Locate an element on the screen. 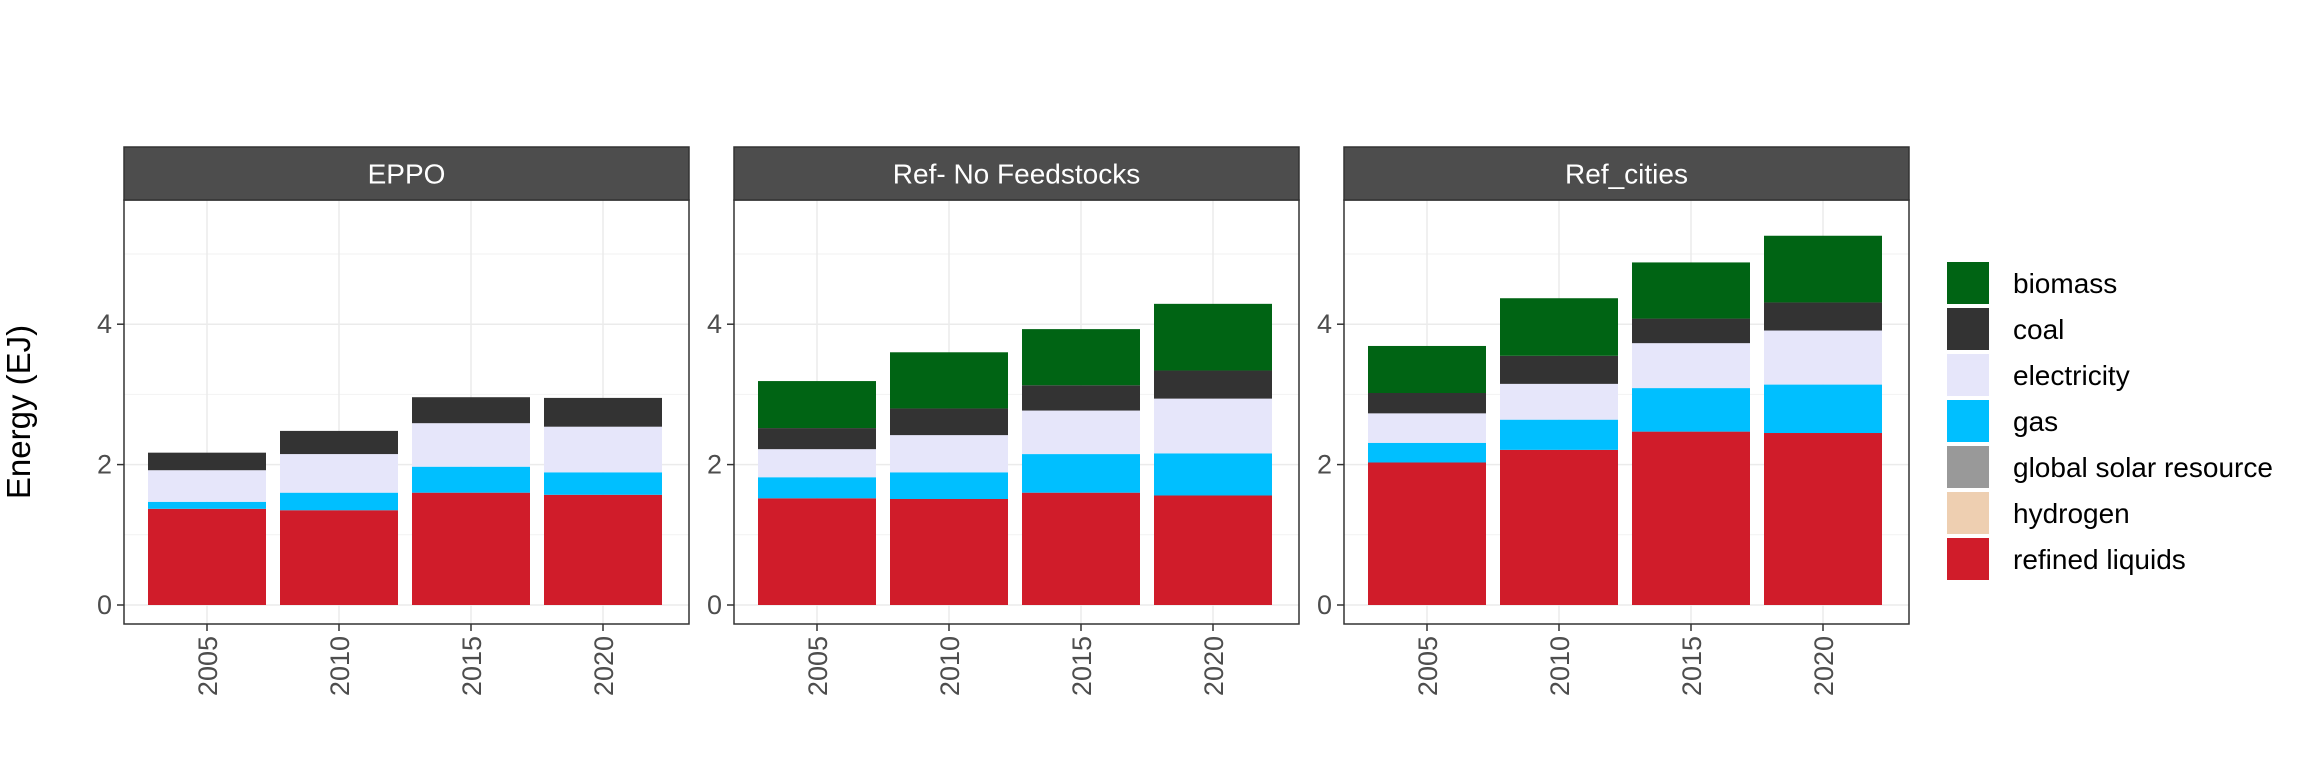 Image resolution: width=2304 pixels, height=768 pixels. legend-item: coal is located at coordinates (2005, 329).